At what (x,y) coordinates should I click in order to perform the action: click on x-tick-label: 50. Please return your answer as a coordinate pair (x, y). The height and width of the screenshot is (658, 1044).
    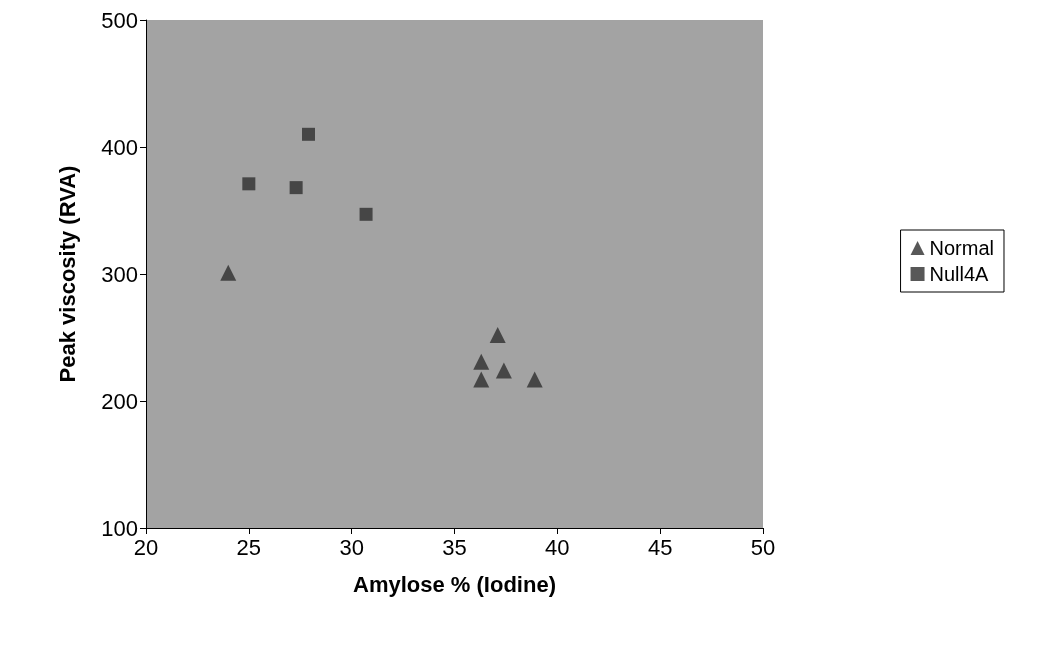
    Looking at the image, I should click on (763, 547).